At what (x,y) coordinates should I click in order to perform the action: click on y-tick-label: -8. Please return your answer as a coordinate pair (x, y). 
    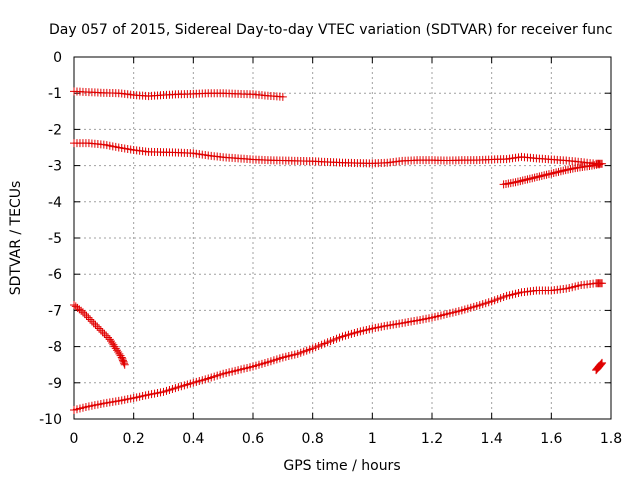
    Looking at the image, I should click on (55, 348).